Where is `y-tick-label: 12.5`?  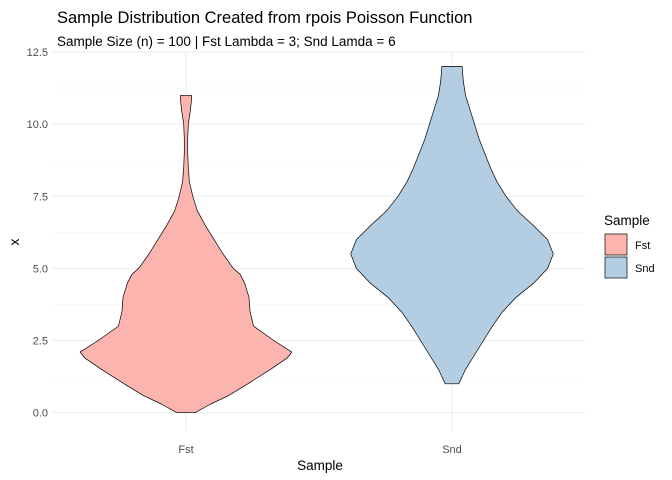 y-tick-label: 12.5 is located at coordinates (37, 53).